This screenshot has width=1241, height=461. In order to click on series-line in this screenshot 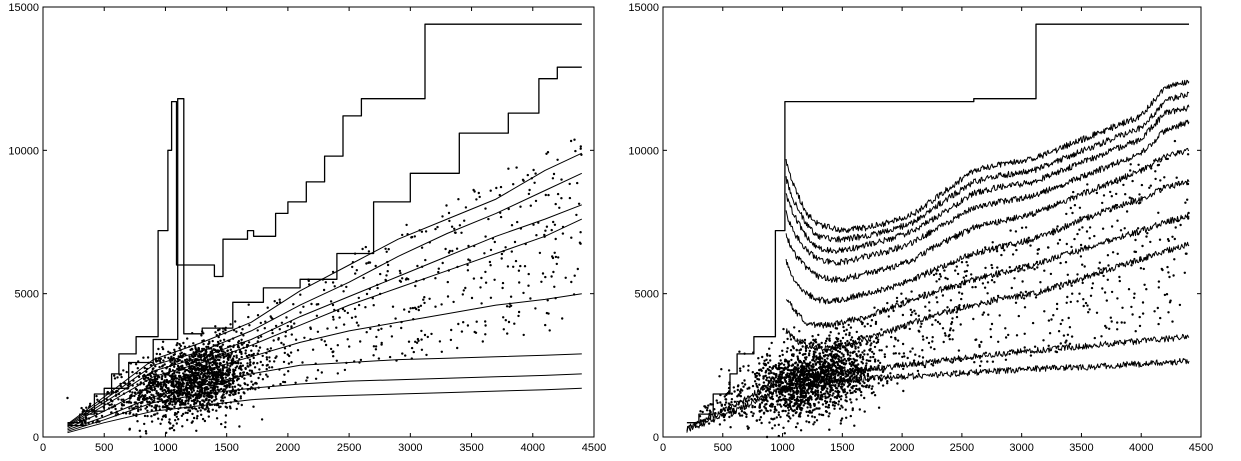, I will do `click(987, 242)`.